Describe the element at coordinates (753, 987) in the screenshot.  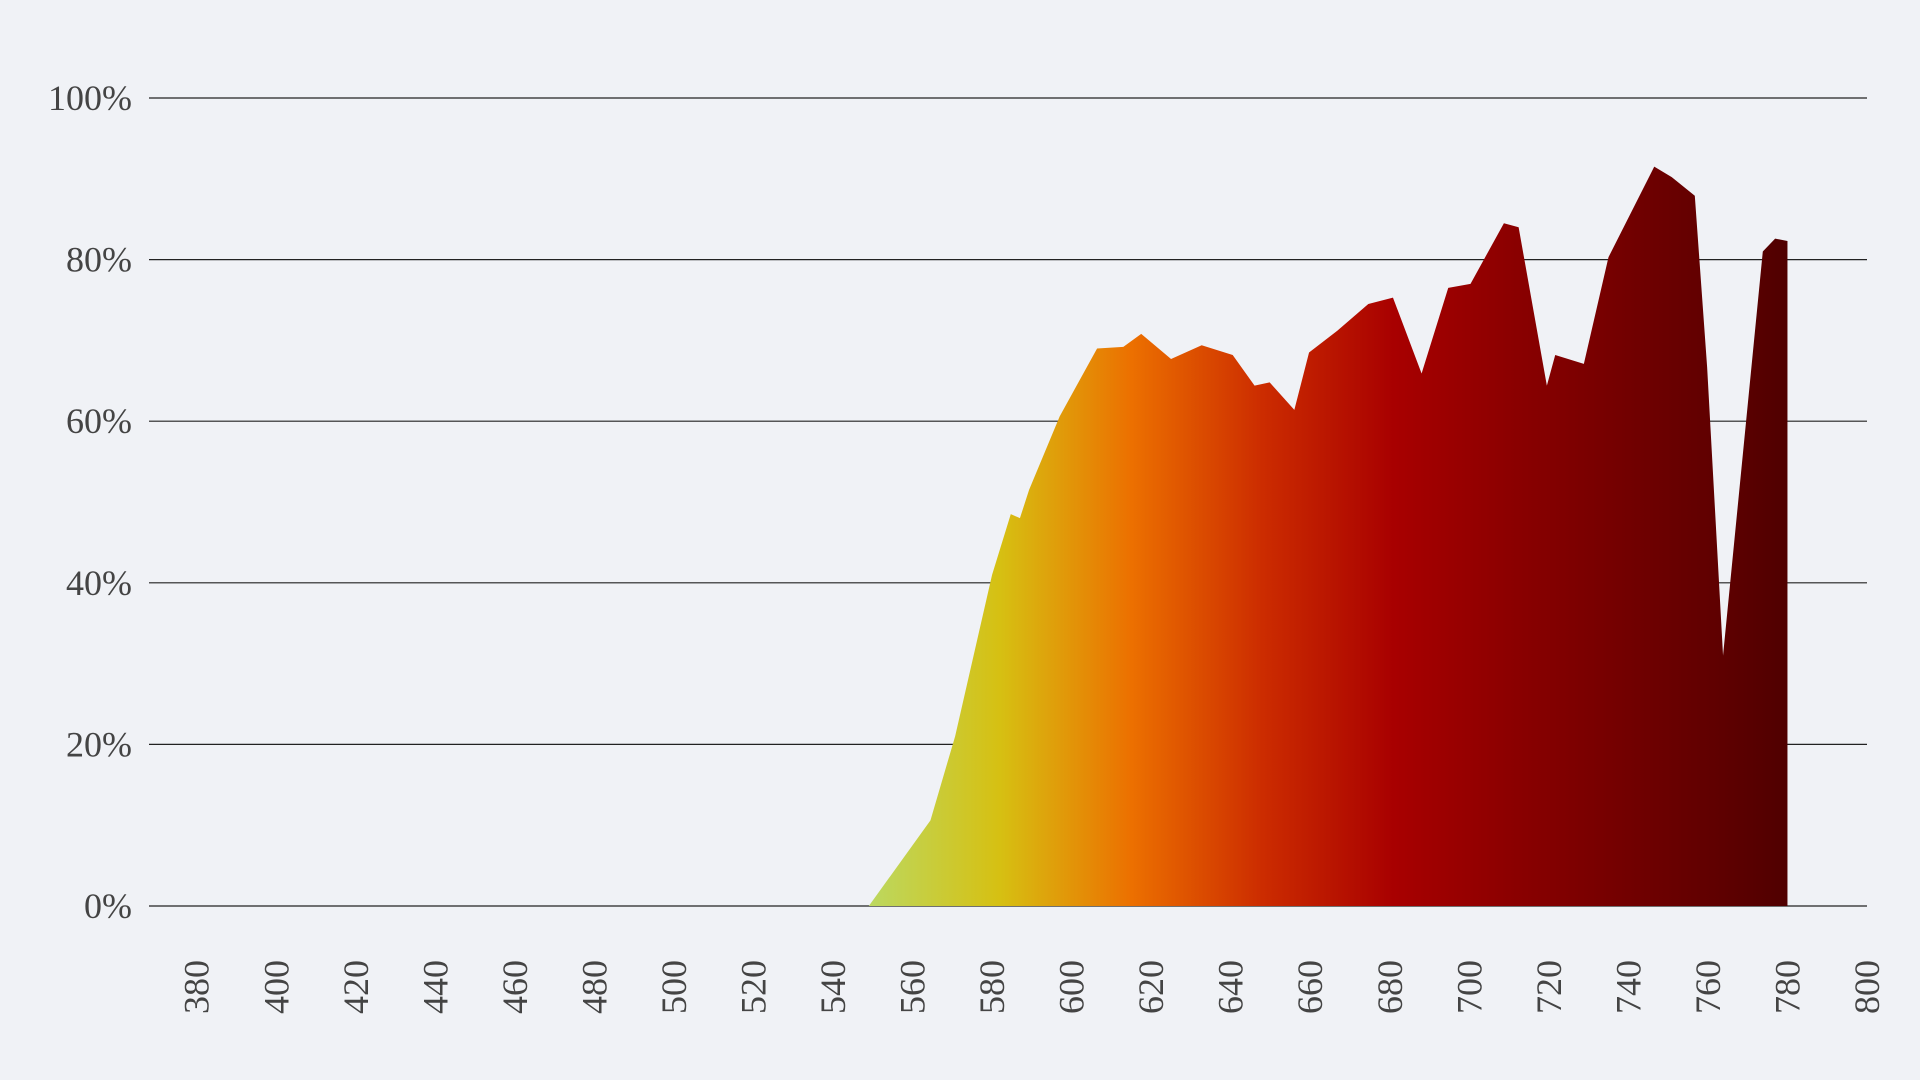
I see `x-tick-label: 520` at that location.